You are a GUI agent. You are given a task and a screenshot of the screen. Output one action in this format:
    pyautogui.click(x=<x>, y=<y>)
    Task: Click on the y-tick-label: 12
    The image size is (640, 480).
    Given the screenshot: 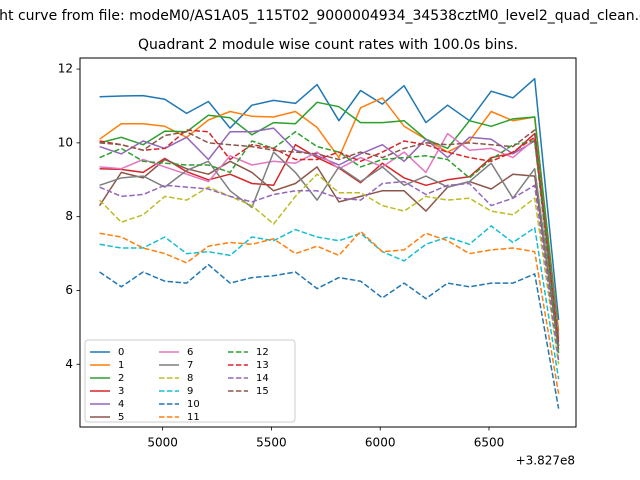 What is the action you would take?
    pyautogui.click(x=65, y=69)
    